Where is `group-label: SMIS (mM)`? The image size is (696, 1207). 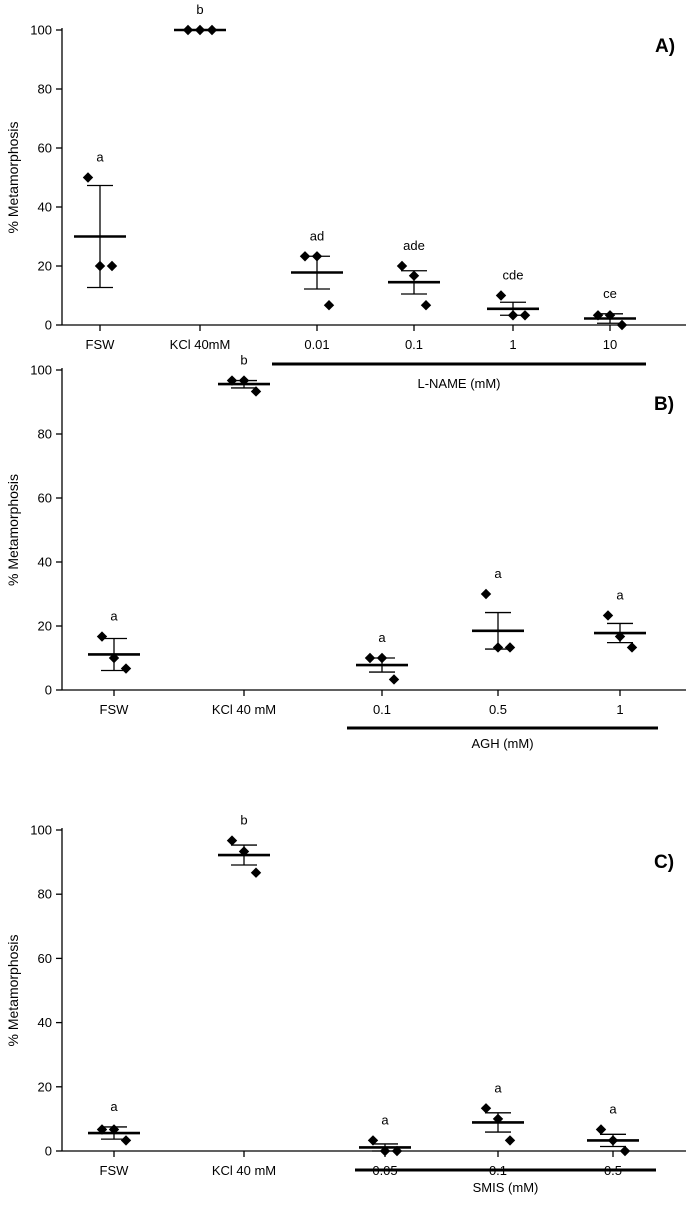
group-label: SMIS (mM) is located at coordinates (506, 1187).